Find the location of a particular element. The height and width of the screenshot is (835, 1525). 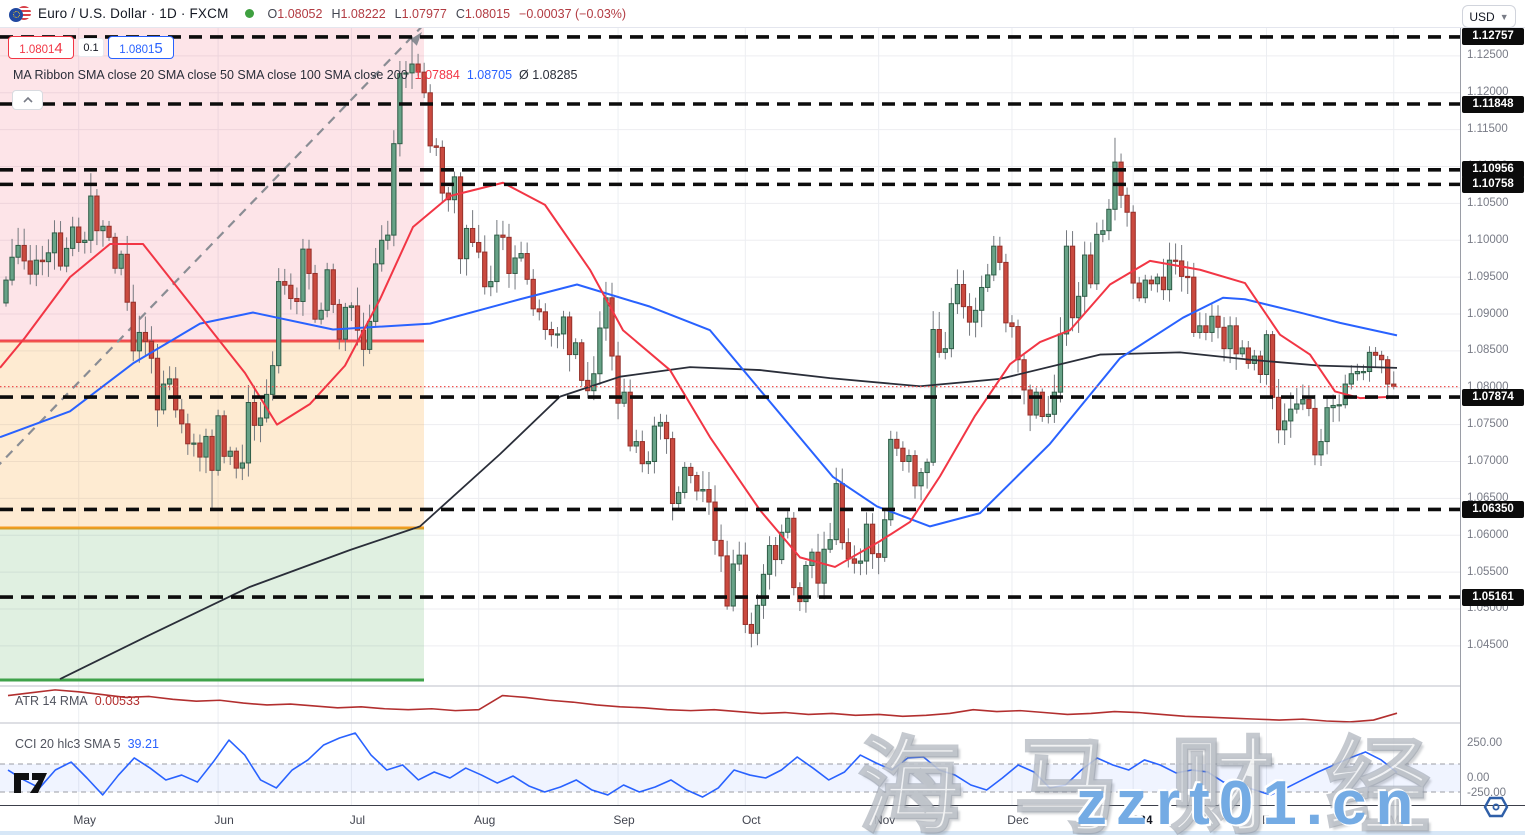

currency-label: USD is located at coordinates (1482, 16).